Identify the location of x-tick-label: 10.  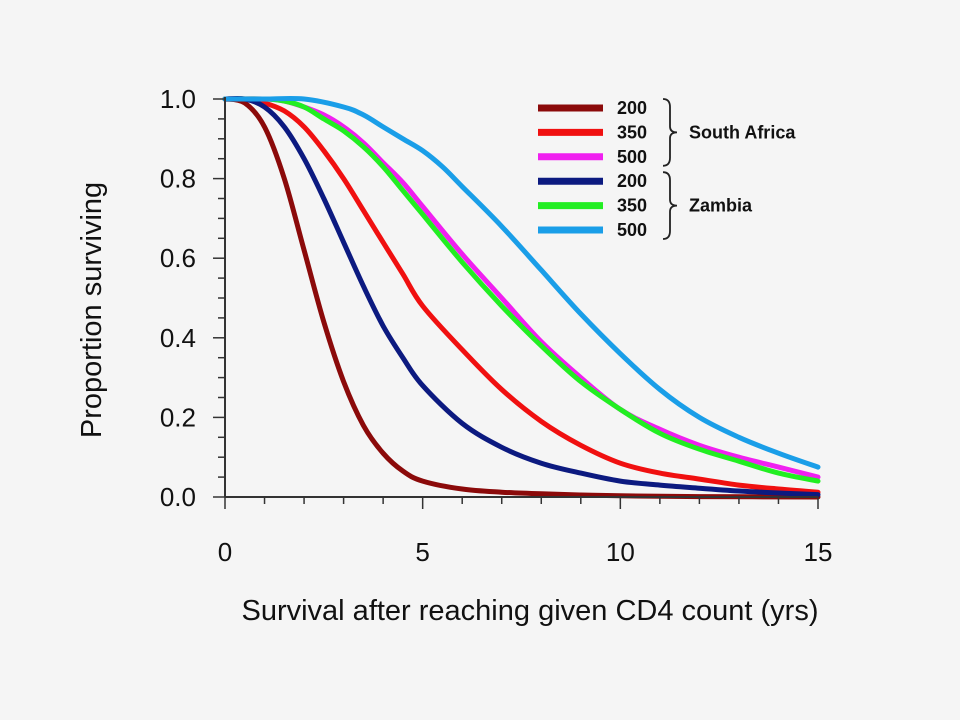
(620, 552).